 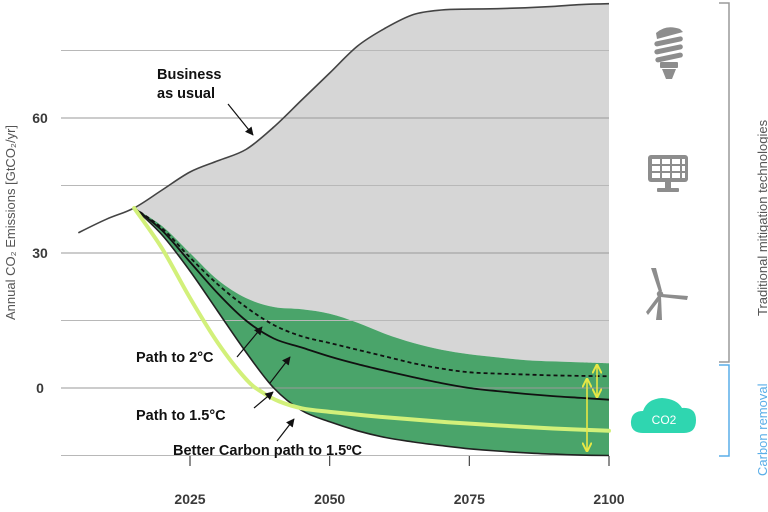 What do you see at coordinates (181, 416) in the screenshot?
I see `annotation-15c: Path to 1.5°C` at bounding box center [181, 416].